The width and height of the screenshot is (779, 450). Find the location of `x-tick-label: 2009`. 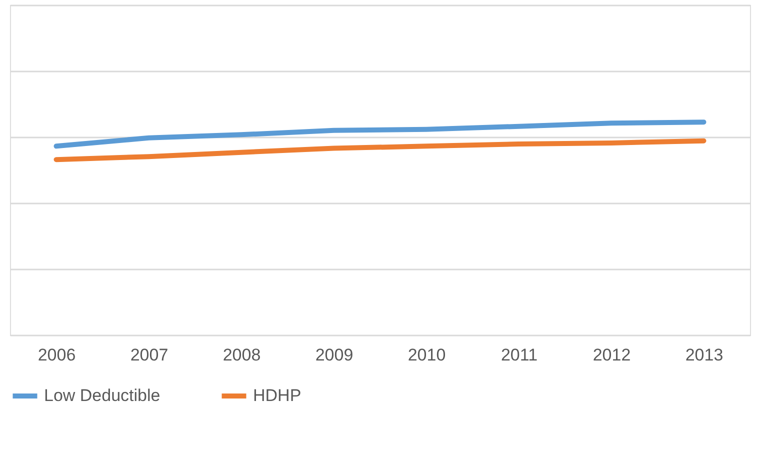

x-tick-label: 2009 is located at coordinates (334, 355).